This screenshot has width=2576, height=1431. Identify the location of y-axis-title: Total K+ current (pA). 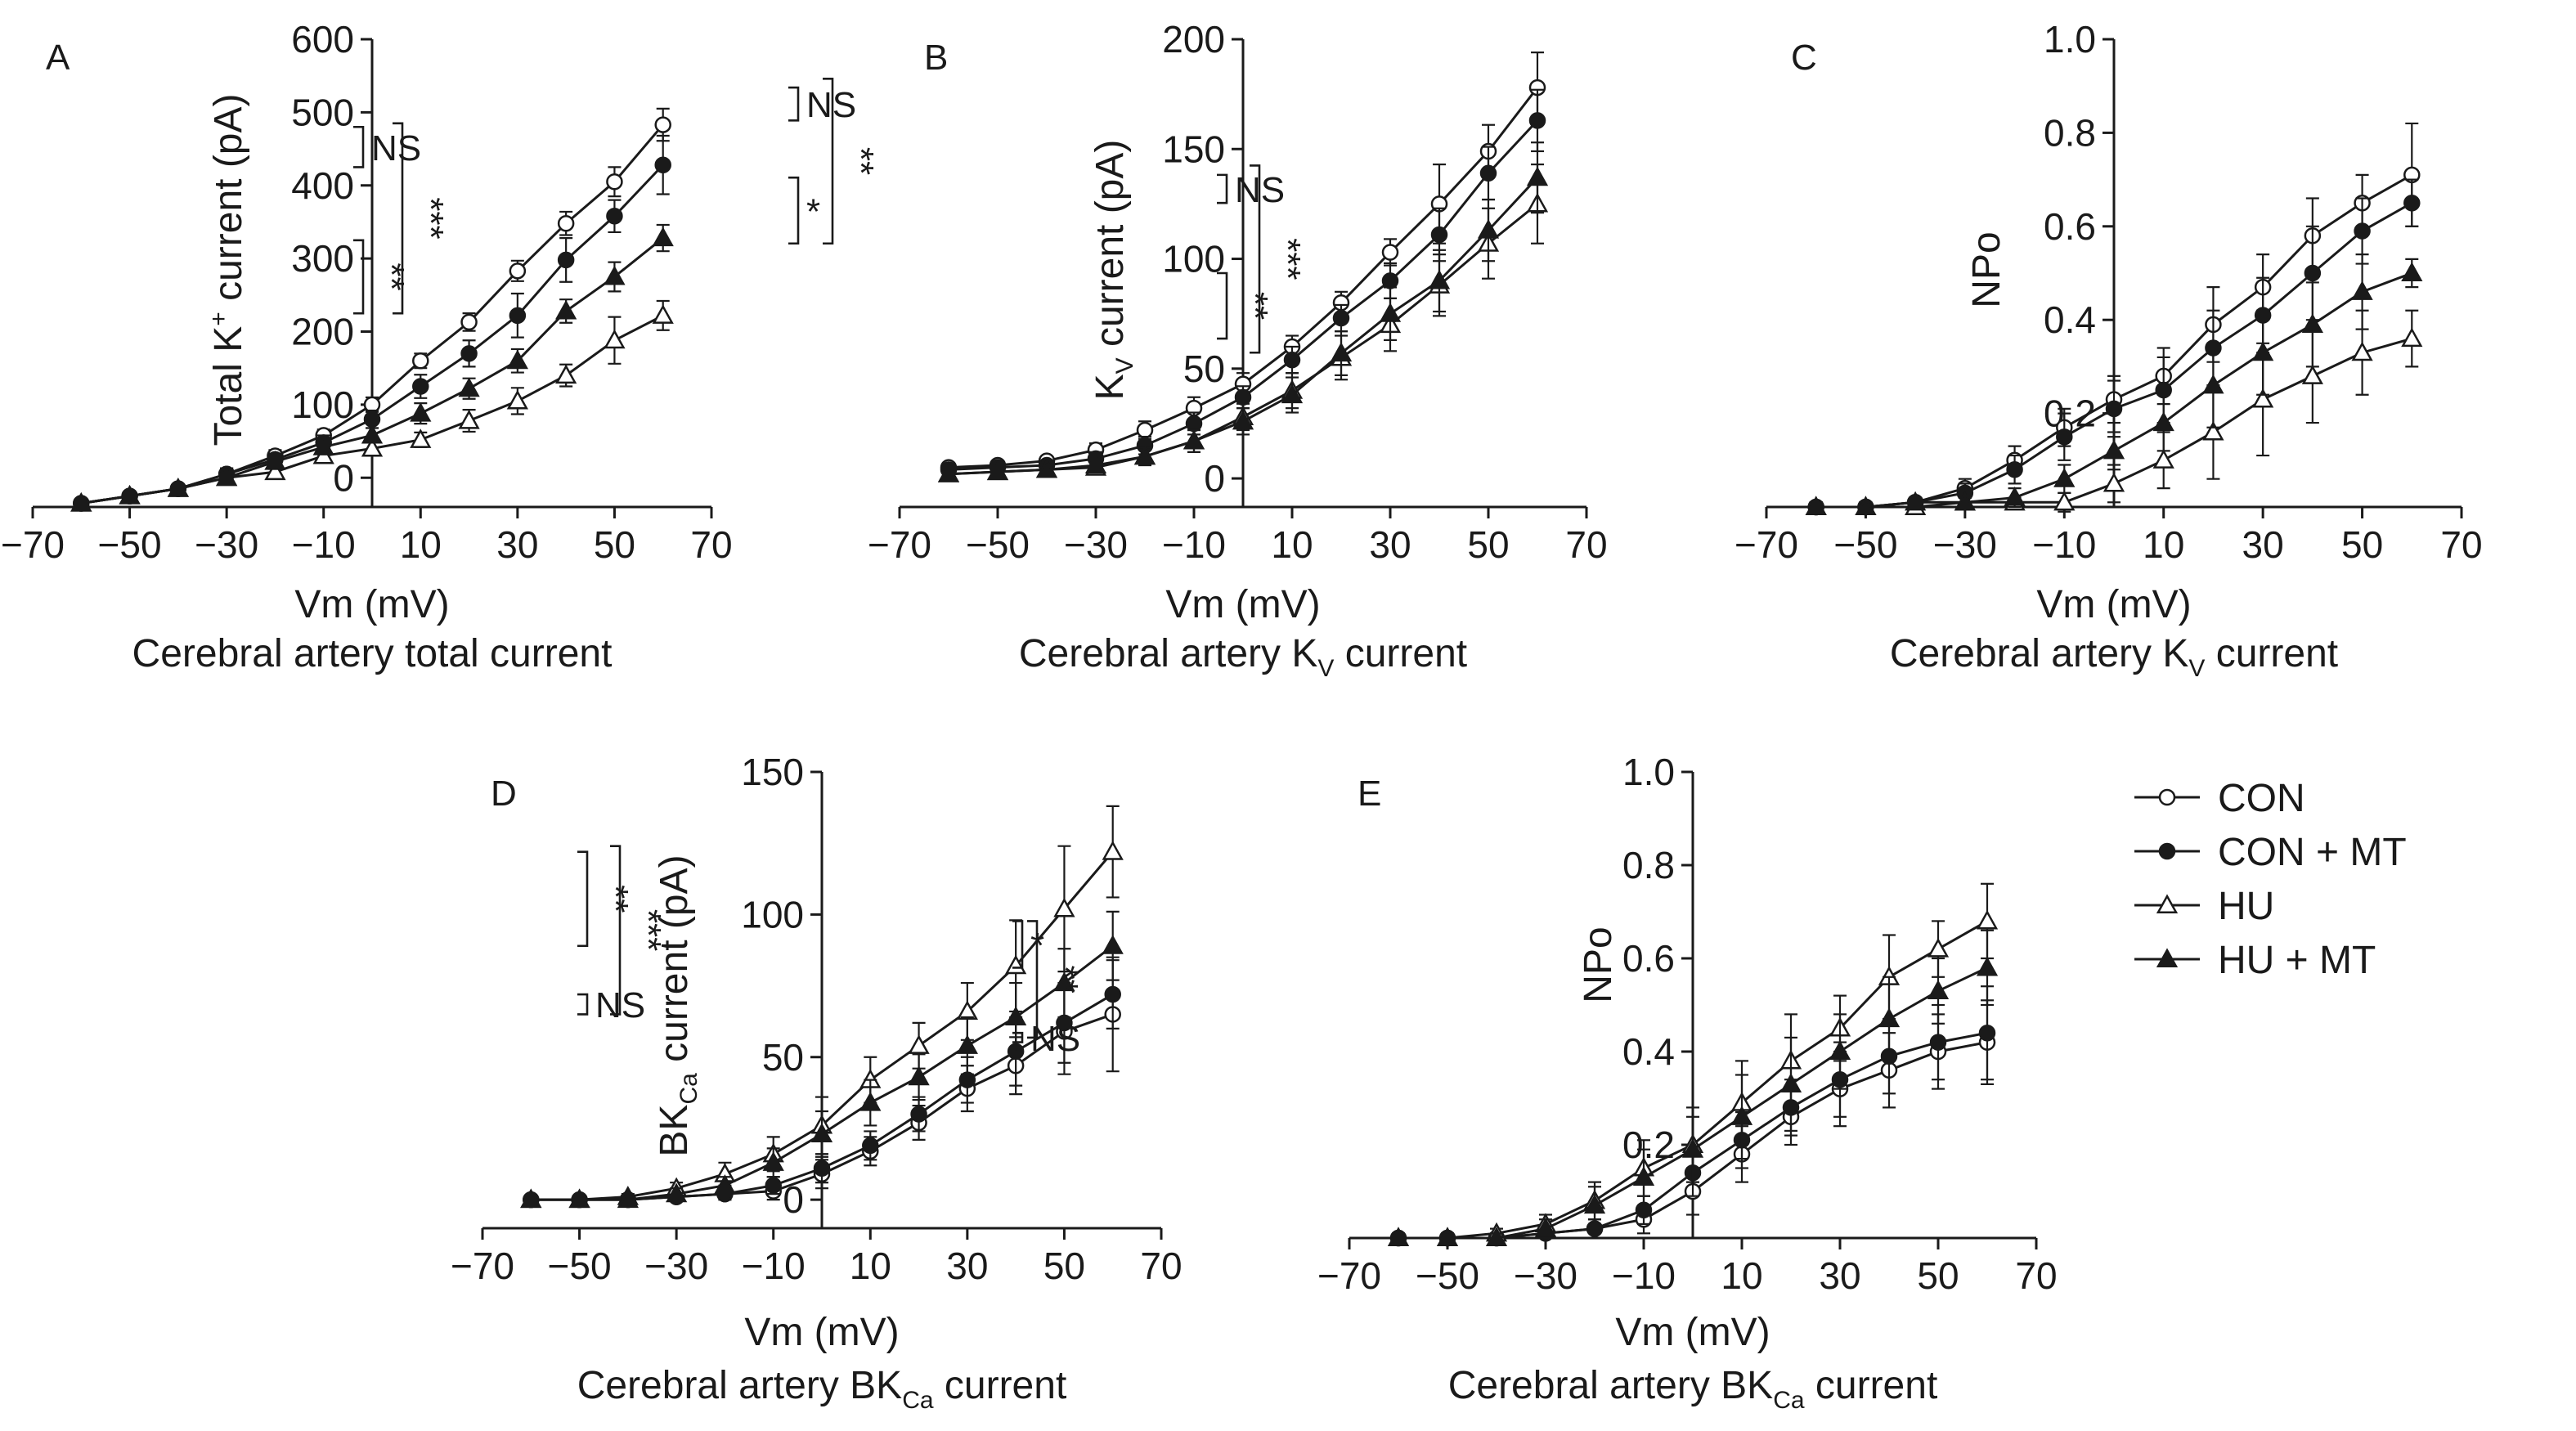
(227, 269).